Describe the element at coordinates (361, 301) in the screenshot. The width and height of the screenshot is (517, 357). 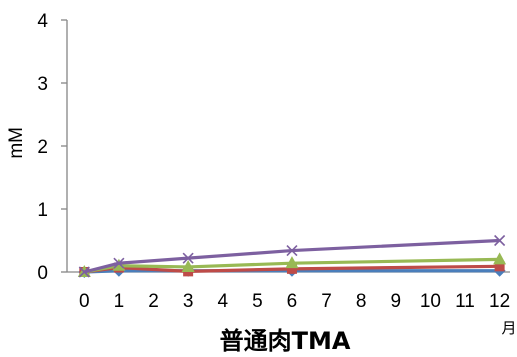
I see `x-tick-label: 8` at that location.